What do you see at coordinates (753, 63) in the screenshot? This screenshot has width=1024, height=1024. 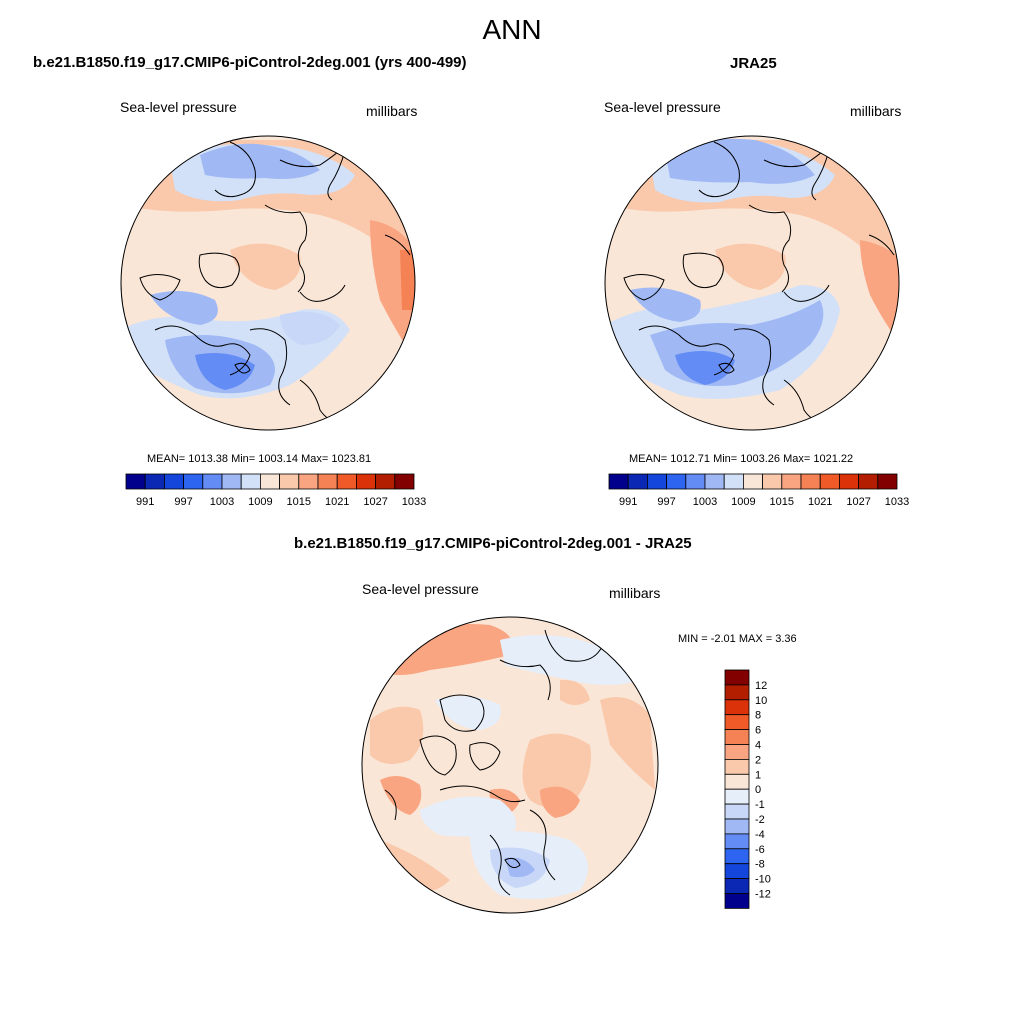 I see `panel-obs-title: JRA25` at bounding box center [753, 63].